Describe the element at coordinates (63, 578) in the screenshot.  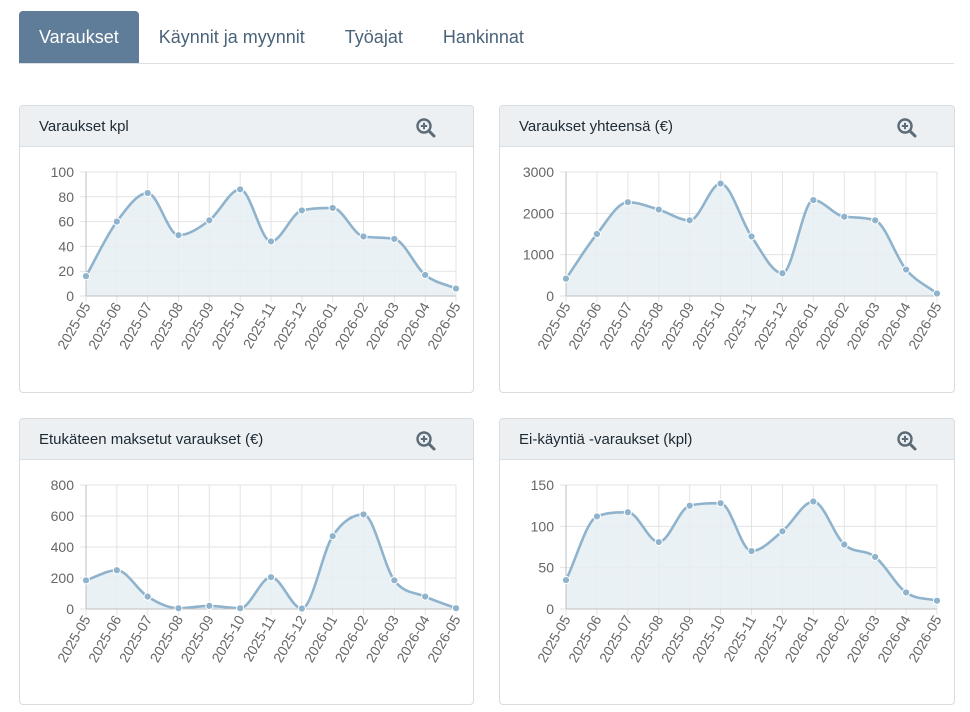
I see `y-tick-label: 200` at that location.